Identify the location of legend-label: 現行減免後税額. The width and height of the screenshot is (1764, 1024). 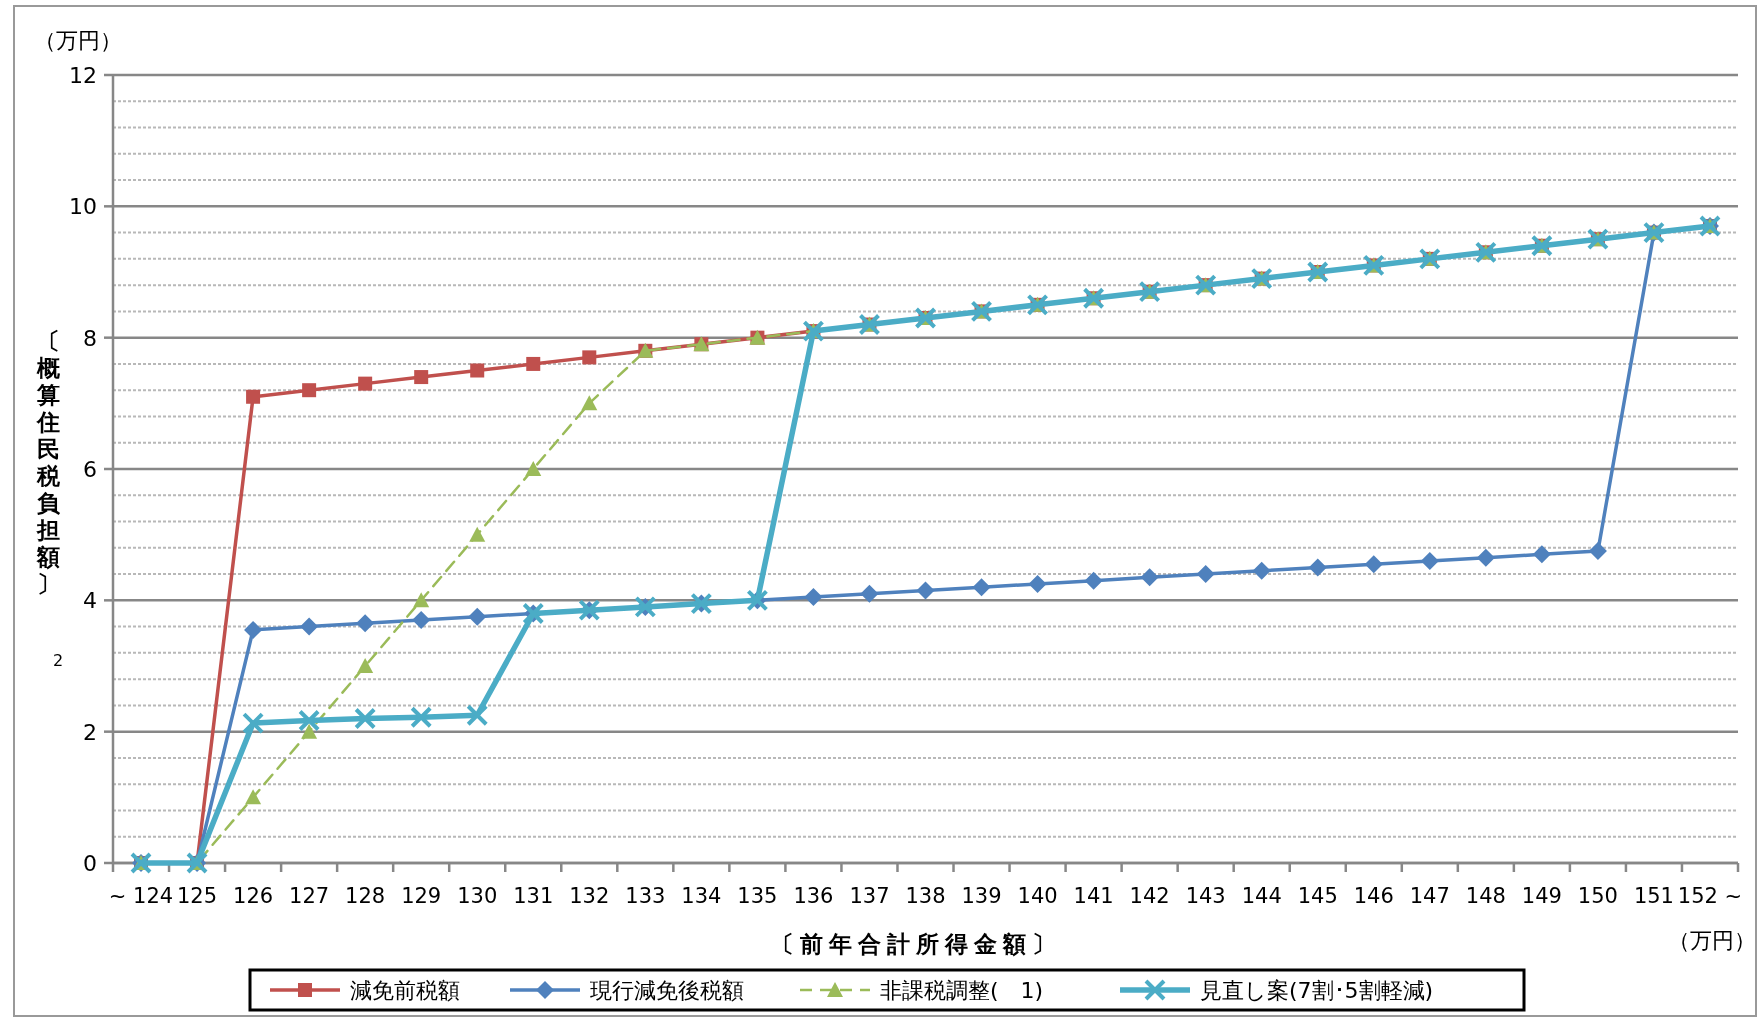
(667, 990).